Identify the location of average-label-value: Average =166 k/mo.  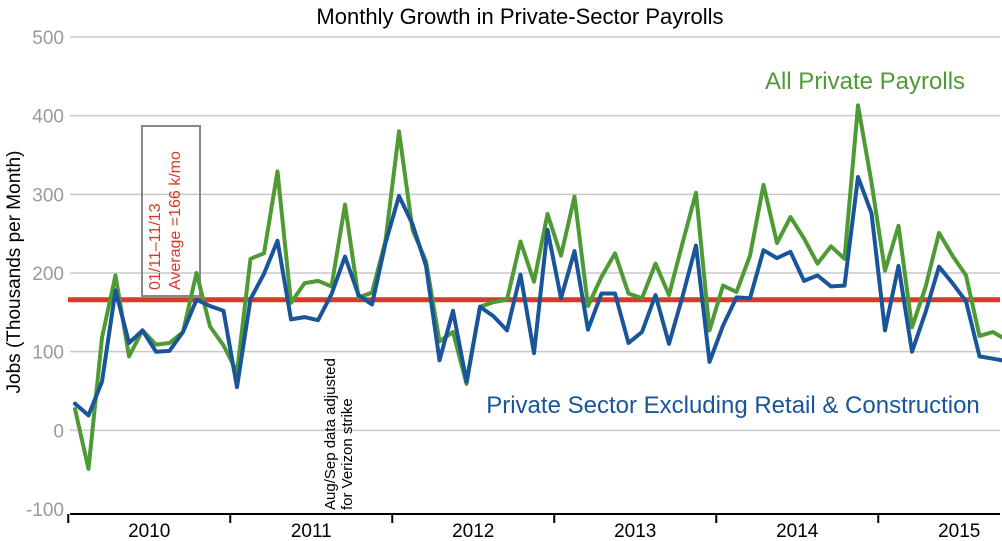
(175, 220).